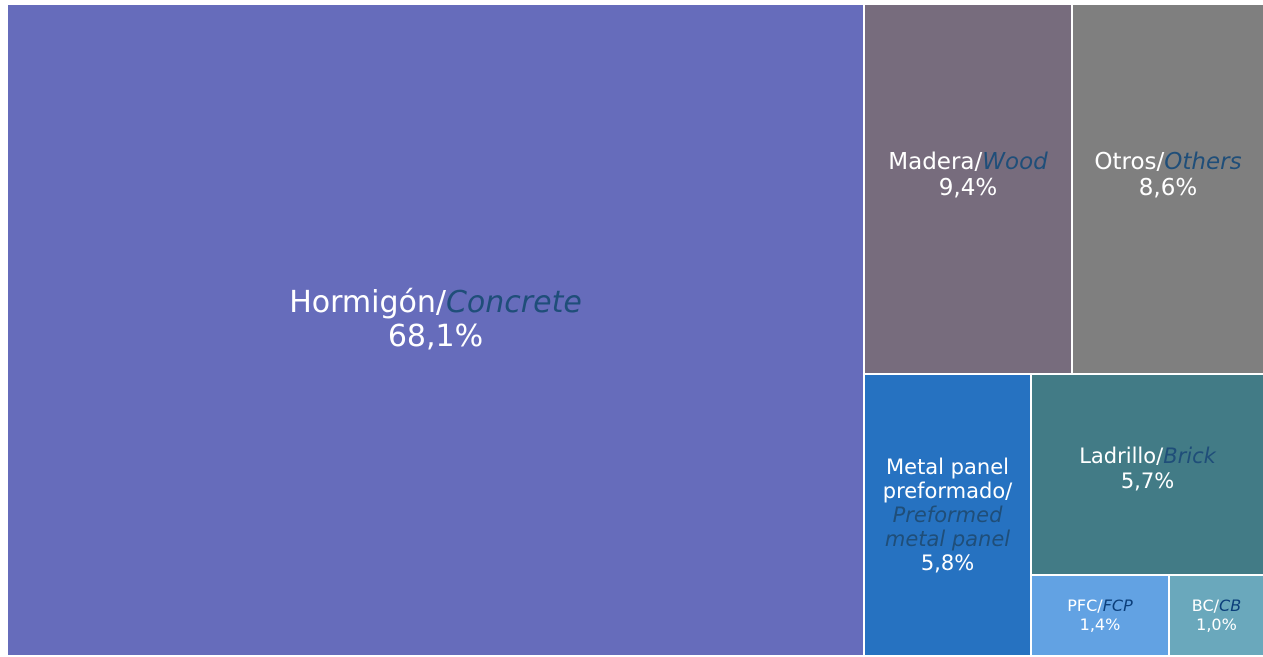 The height and width of the screenshot is (657, 1263). I want to click on tile-wood-value: 9,4%, so click(968, 188).